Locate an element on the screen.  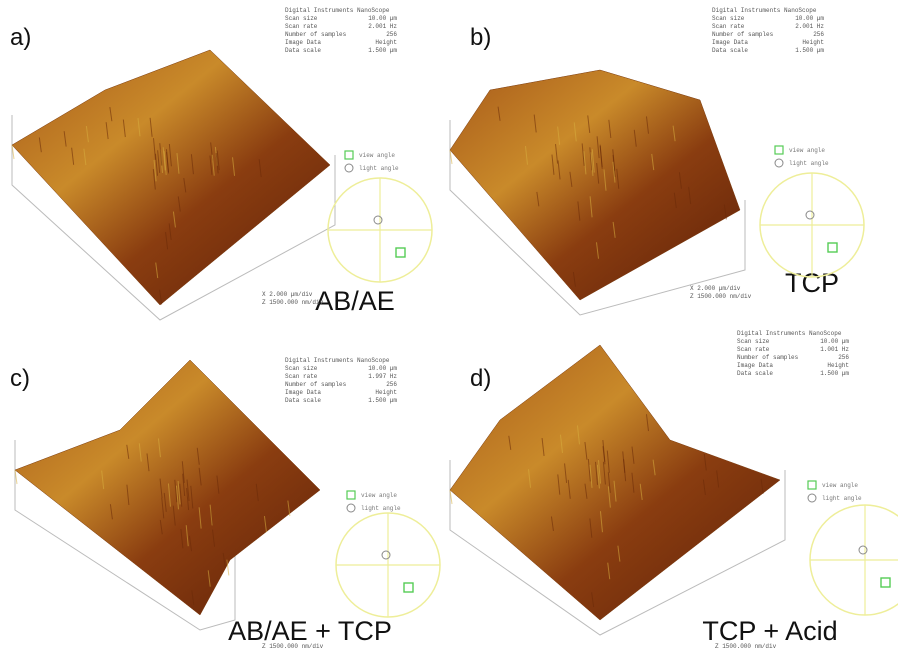
panel-label: a) is located at coordinates (20, 37).